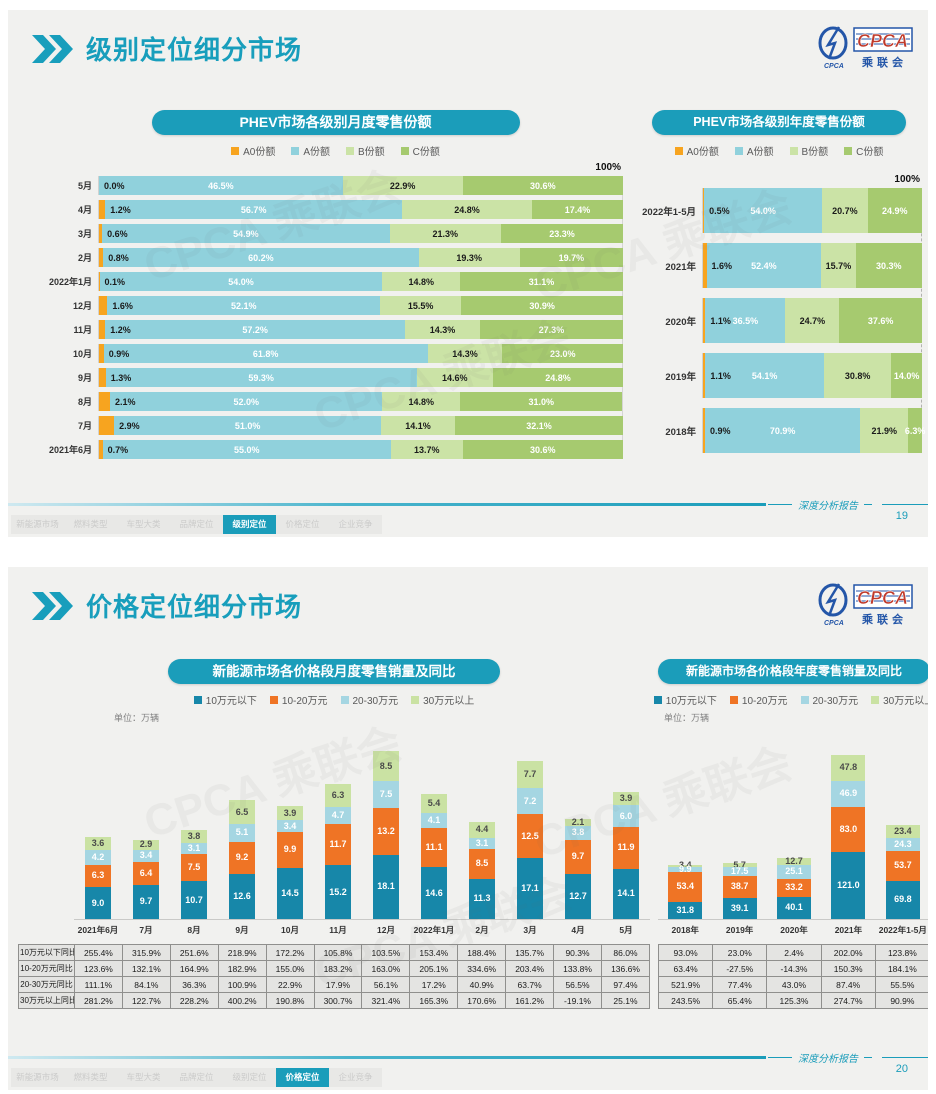  What do you see at coordinates (779, 375) in the screenshot?
I see `bar-row: 2019年 1.1% 54.1% 30.8% 14.0%` at bounding box center [779, 375].